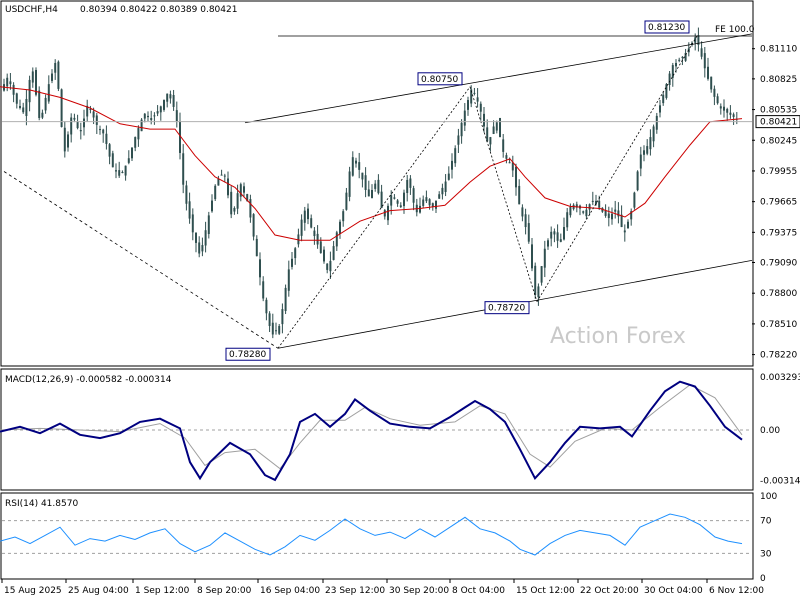  I want to click on price-tick-label: 0.78510, so click(778, 325).